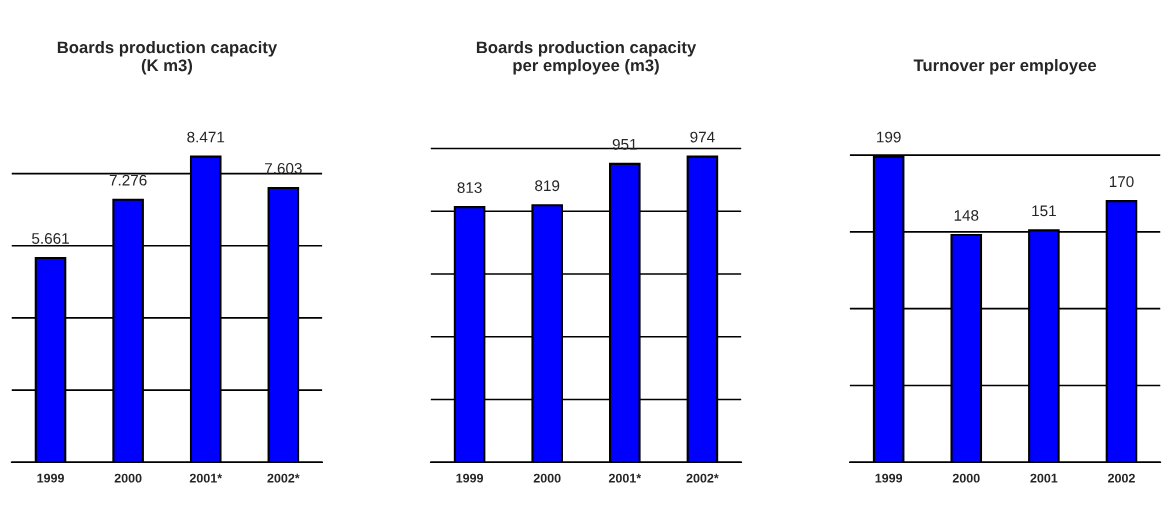 Image resolution: width=1172 pixels, height=508 pixels. I want to click on data-label: 951, so click(624, 144).